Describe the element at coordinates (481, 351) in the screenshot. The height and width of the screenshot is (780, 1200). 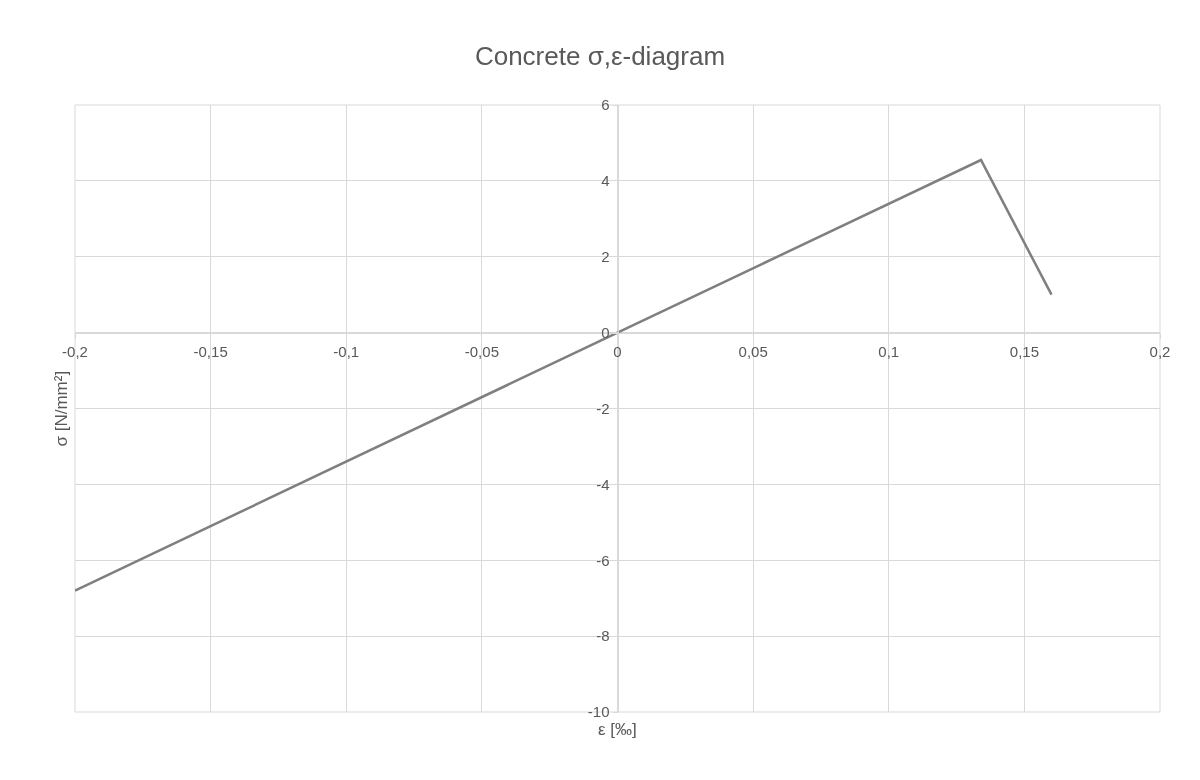
I see `x-tick-label: -0,05` at that location.